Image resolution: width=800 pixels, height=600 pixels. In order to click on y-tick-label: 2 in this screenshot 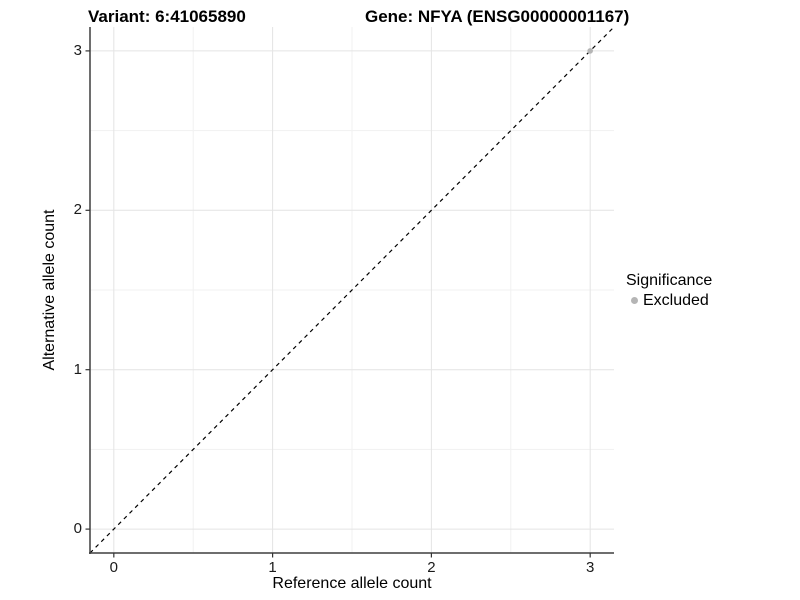, I will do `click(77, 210)`.